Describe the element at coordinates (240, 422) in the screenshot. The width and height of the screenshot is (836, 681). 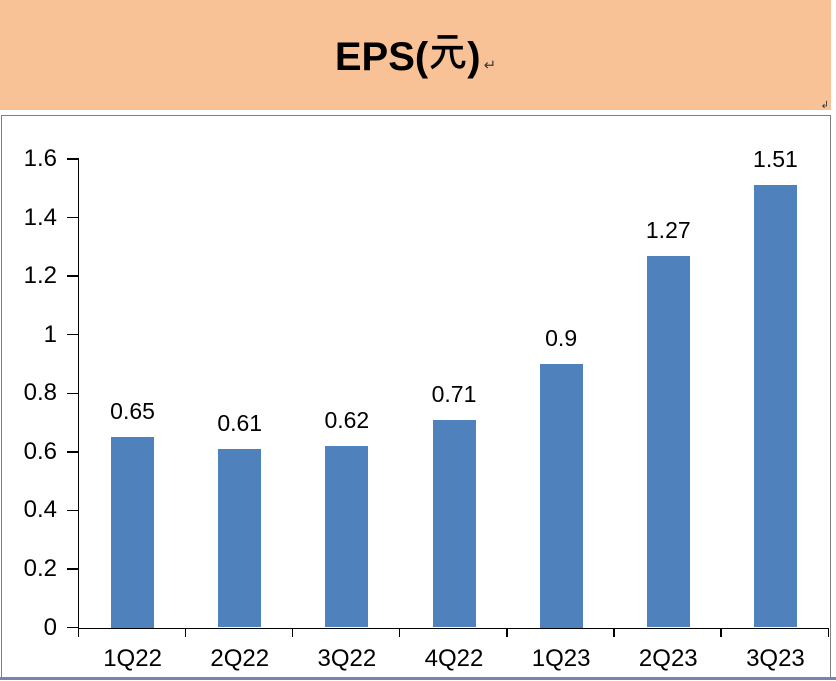
I see `bar-value-label: 0.61` at that location.